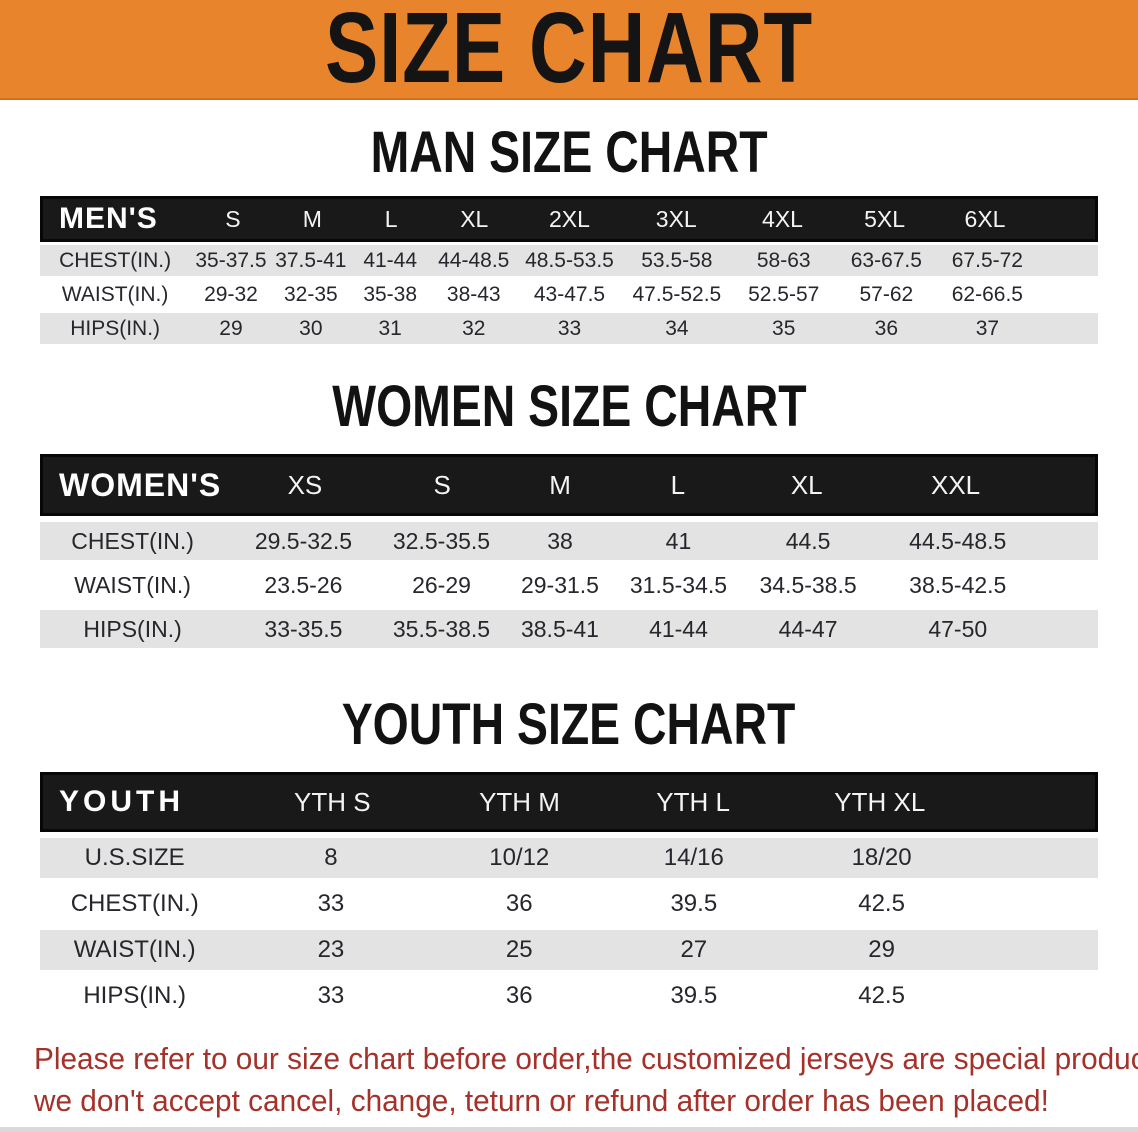 This screenshot has height=1132, width=1138. What do you see at coordinates (784, 328) in the screenshot?
I see `measurement-value: 35` at bounding box center [784, 328].